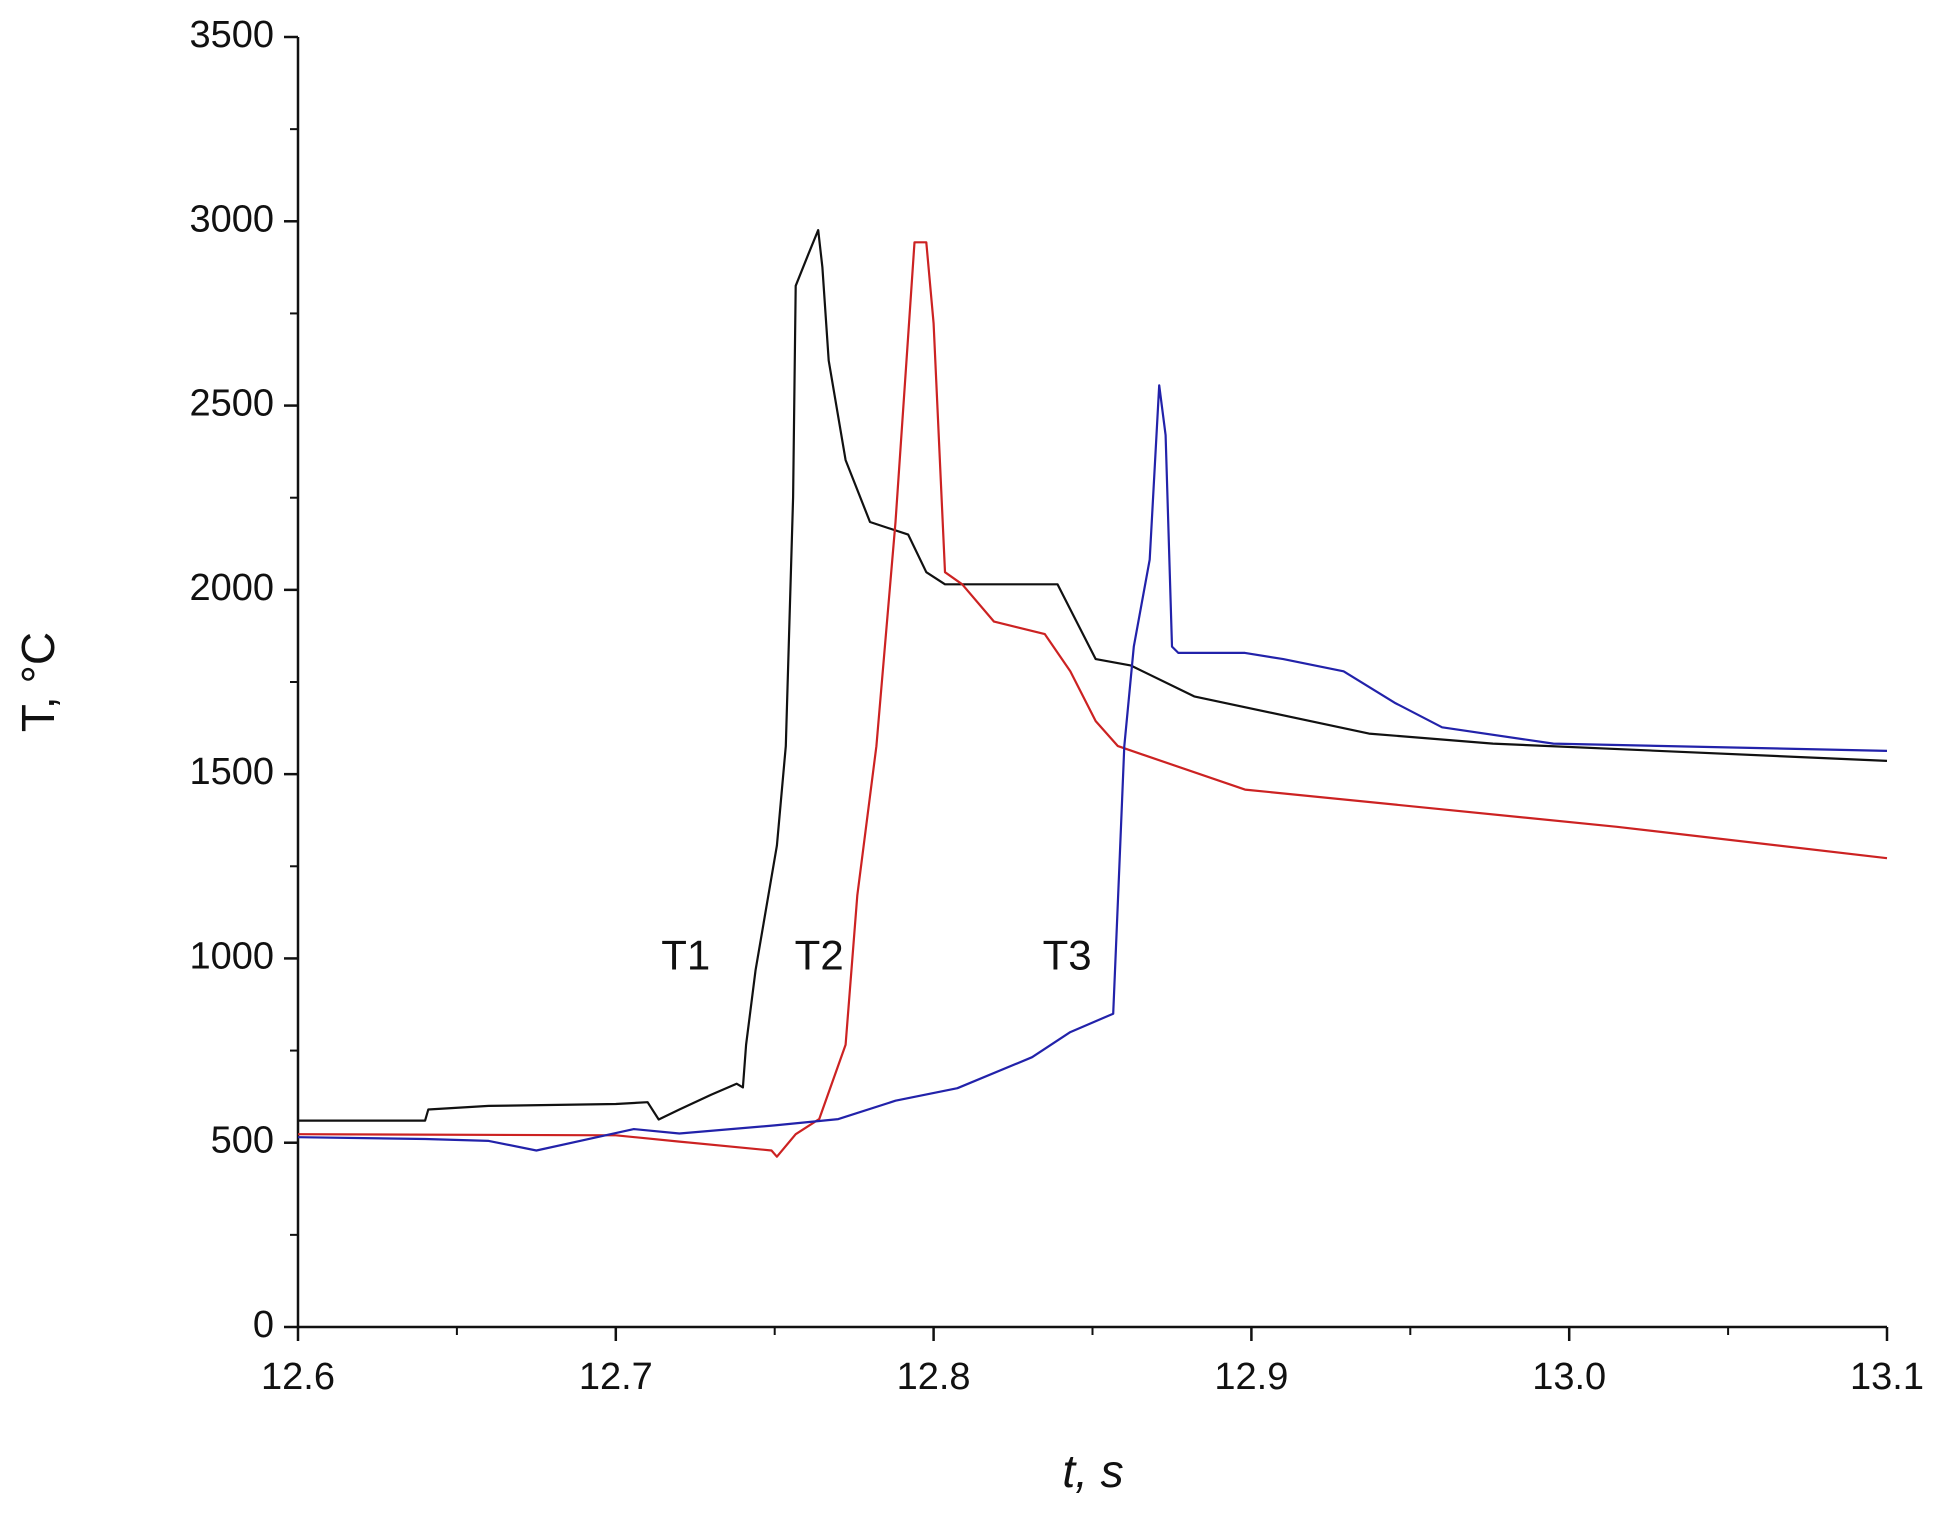 This screenshot has width=1935, height=1539. Describe the element at coordinates (263, 1325) in the screenshot. I see `y-tick-label: 0` at that location.